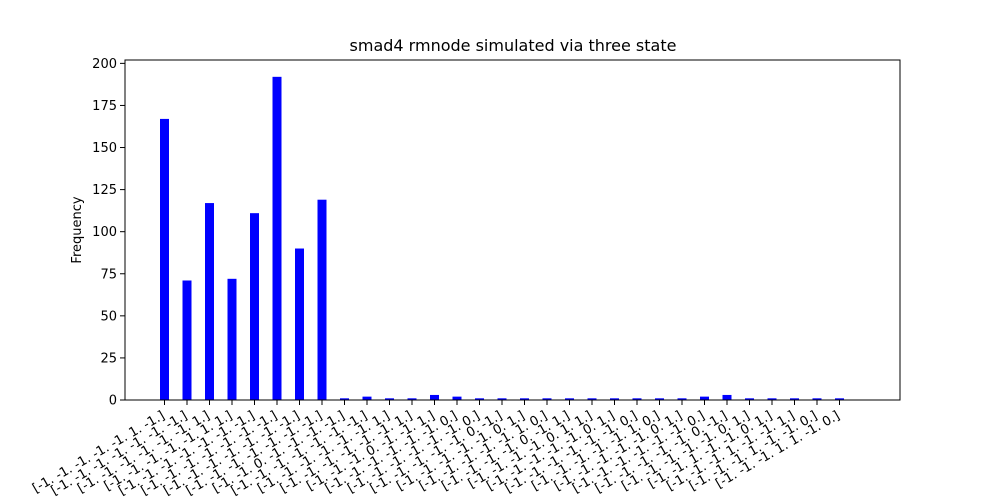 The width and height of the screenshot is (1000, 500). Describe the element at coordinates (104, 64) in the screenshot. I see `y-tick-label: 200` at that location.